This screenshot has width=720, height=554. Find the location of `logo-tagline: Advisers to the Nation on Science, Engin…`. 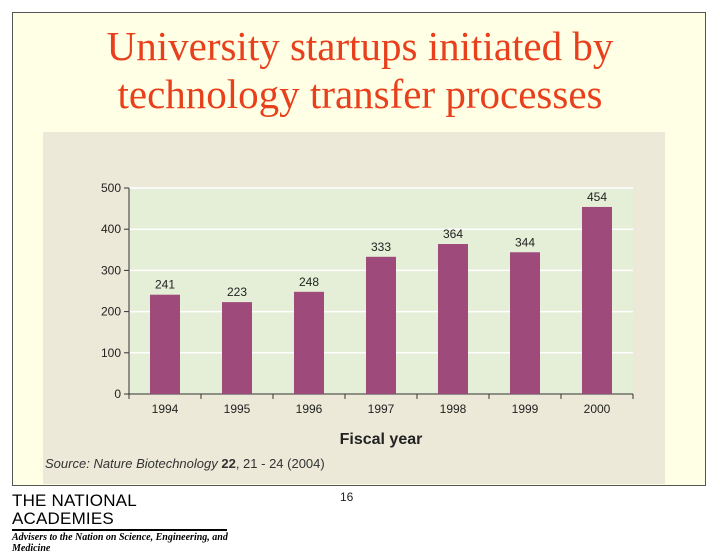

logo-tagline: Advisers to the Nation on Science, Engin… is located at coordinates (120, 543).